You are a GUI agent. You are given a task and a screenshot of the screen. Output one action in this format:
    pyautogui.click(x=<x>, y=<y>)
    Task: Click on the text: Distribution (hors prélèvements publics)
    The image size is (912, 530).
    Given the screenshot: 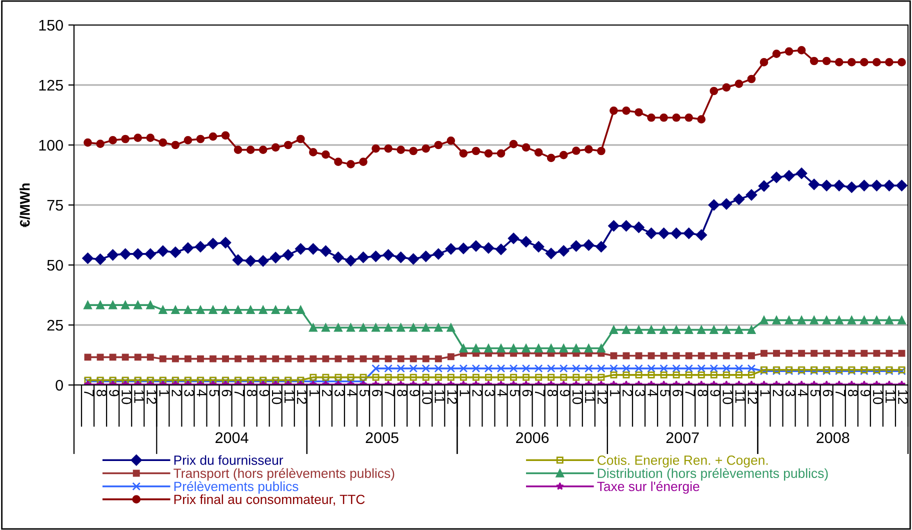 What is the action you would take?
    pyautogui.click(x=713, y=474)
    